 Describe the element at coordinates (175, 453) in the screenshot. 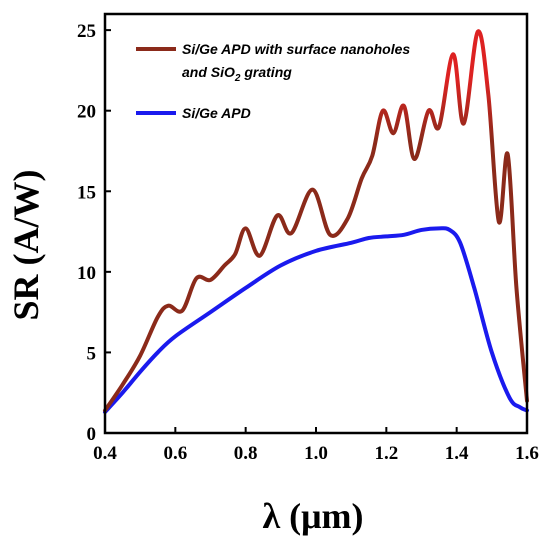

I see `x-tick-label: 0.6` at that location.